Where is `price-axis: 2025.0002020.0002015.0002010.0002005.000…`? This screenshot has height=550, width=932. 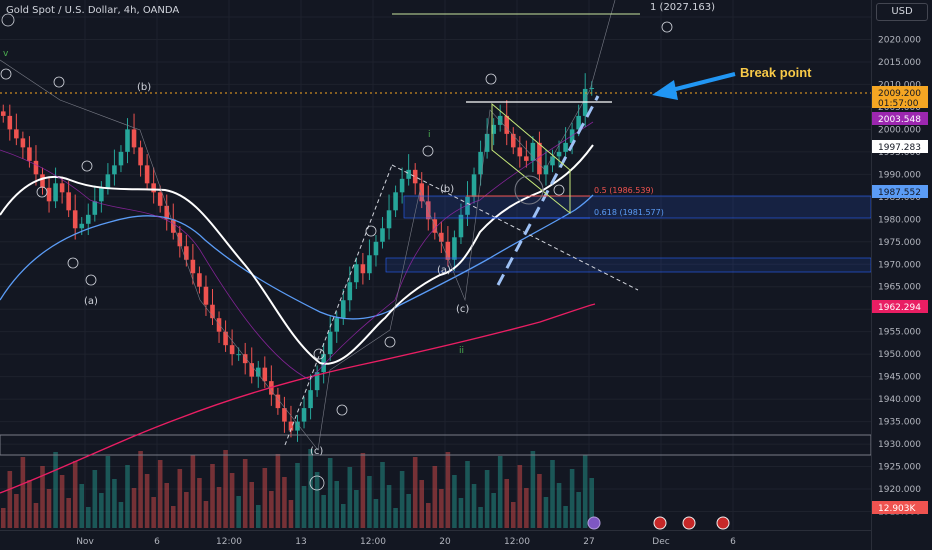
price-axis: 2025.0002020.0002015.0002010.0002005.000… is located at coordinates (899, 265).